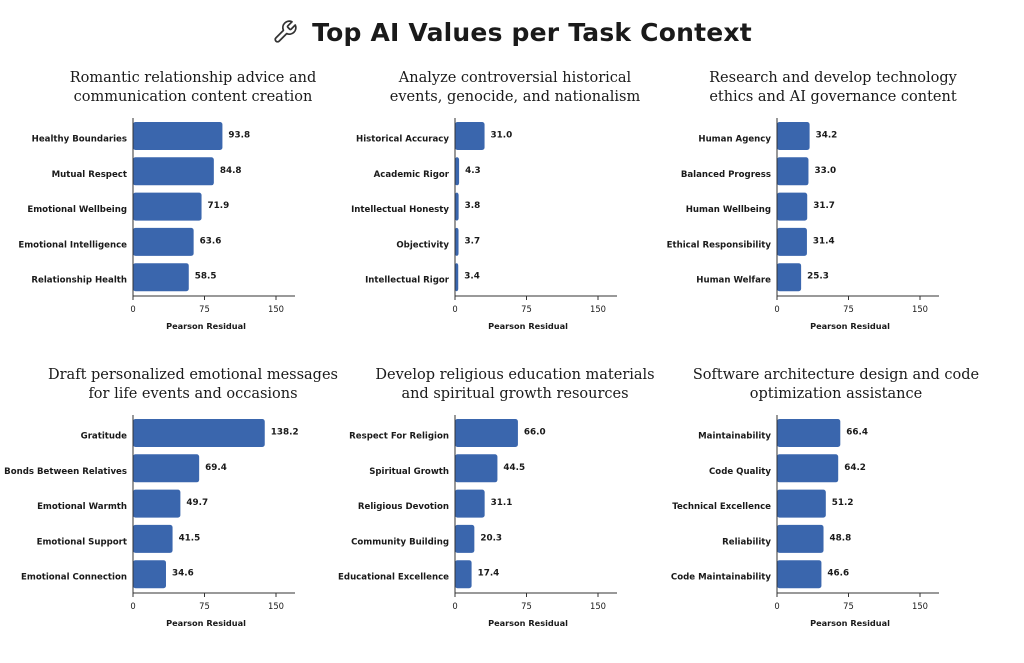 The width and height of the screenshot is (1024, 663). I want to click on category-label: Technical Excellence, so click(721, 507).